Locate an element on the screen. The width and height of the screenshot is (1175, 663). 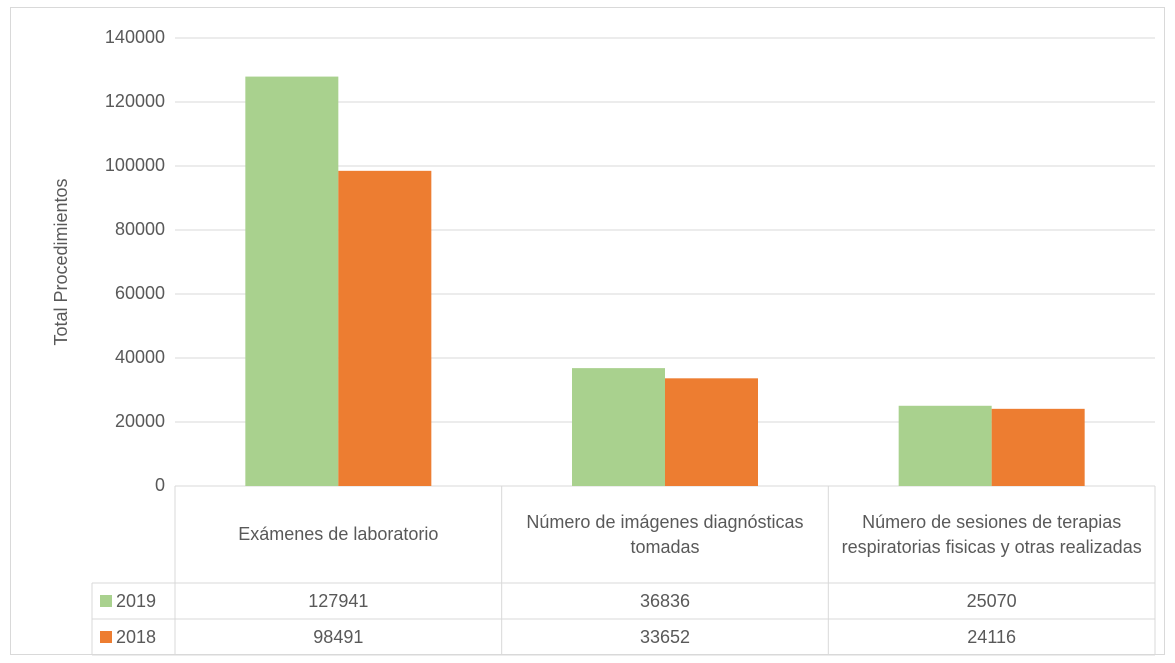
y-tick-label: 0 is located at coordinates (160, 485).